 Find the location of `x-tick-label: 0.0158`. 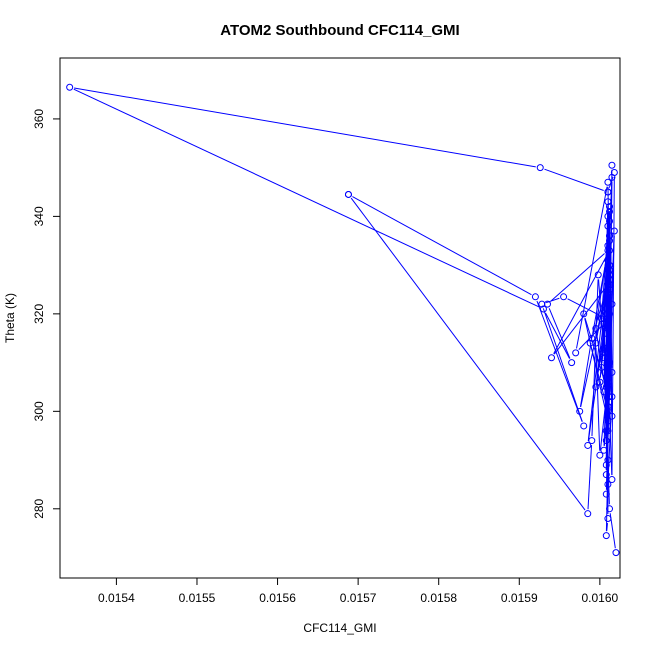

x-tick-label: 0.0158 is located at coordinates (438, 598).